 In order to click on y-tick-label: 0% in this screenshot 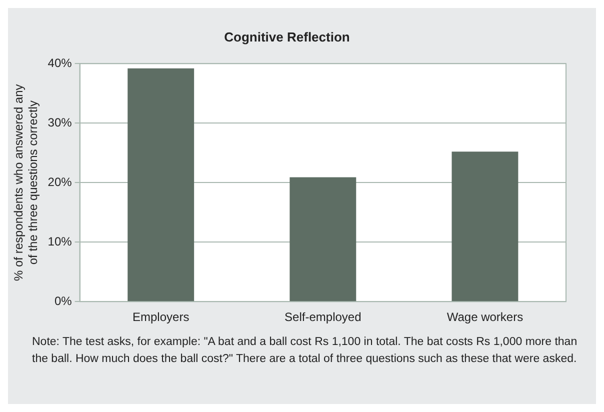, I will do `click(63, 301)`.